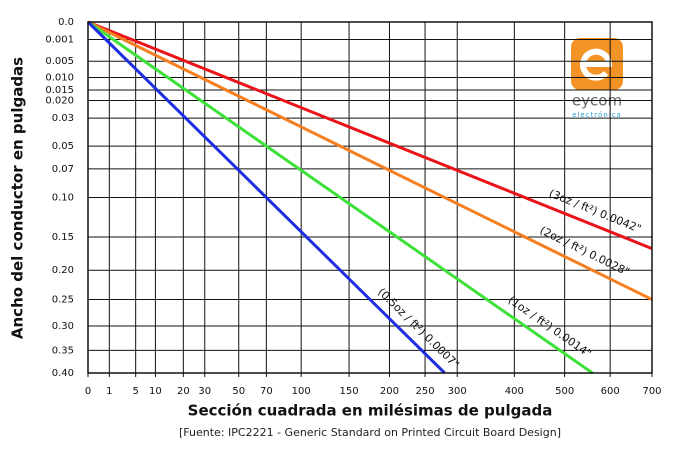  Describe the element at coordinates (514, 391) in the screenshot. I see `x-tick-label: 400` at that location.